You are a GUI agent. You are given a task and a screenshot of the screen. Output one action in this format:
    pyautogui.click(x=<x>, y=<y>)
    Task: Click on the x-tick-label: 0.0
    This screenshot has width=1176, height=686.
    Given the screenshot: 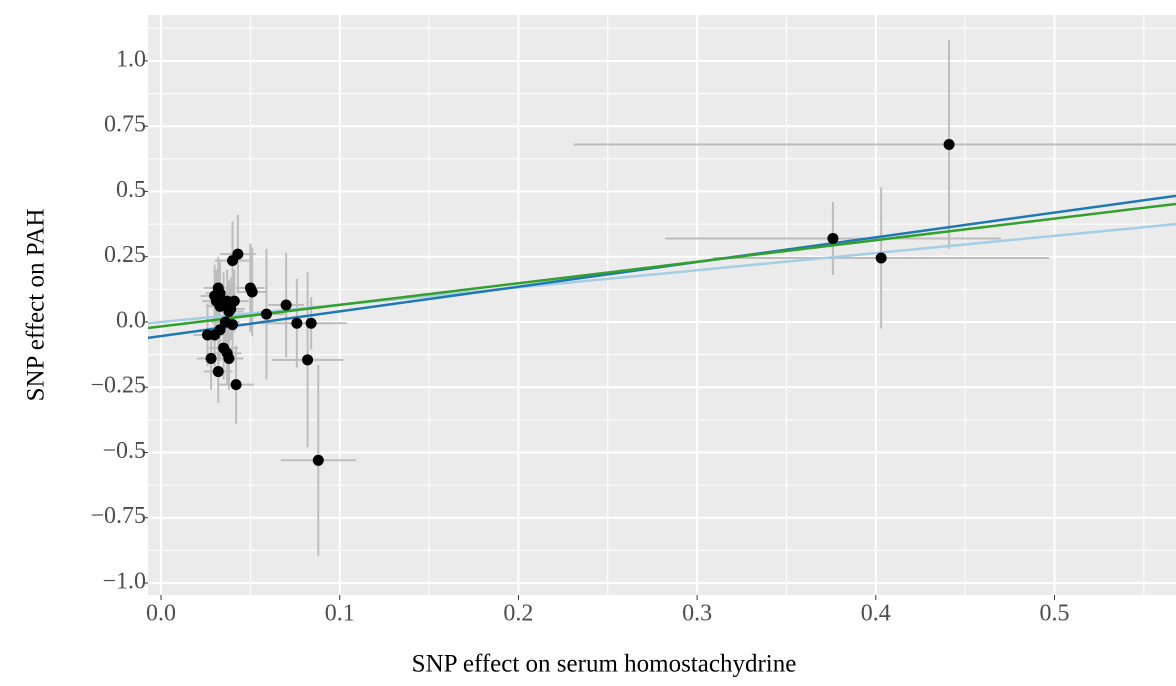 What is the action you would take?
    pyautogui.click(x=161, y=614)
    